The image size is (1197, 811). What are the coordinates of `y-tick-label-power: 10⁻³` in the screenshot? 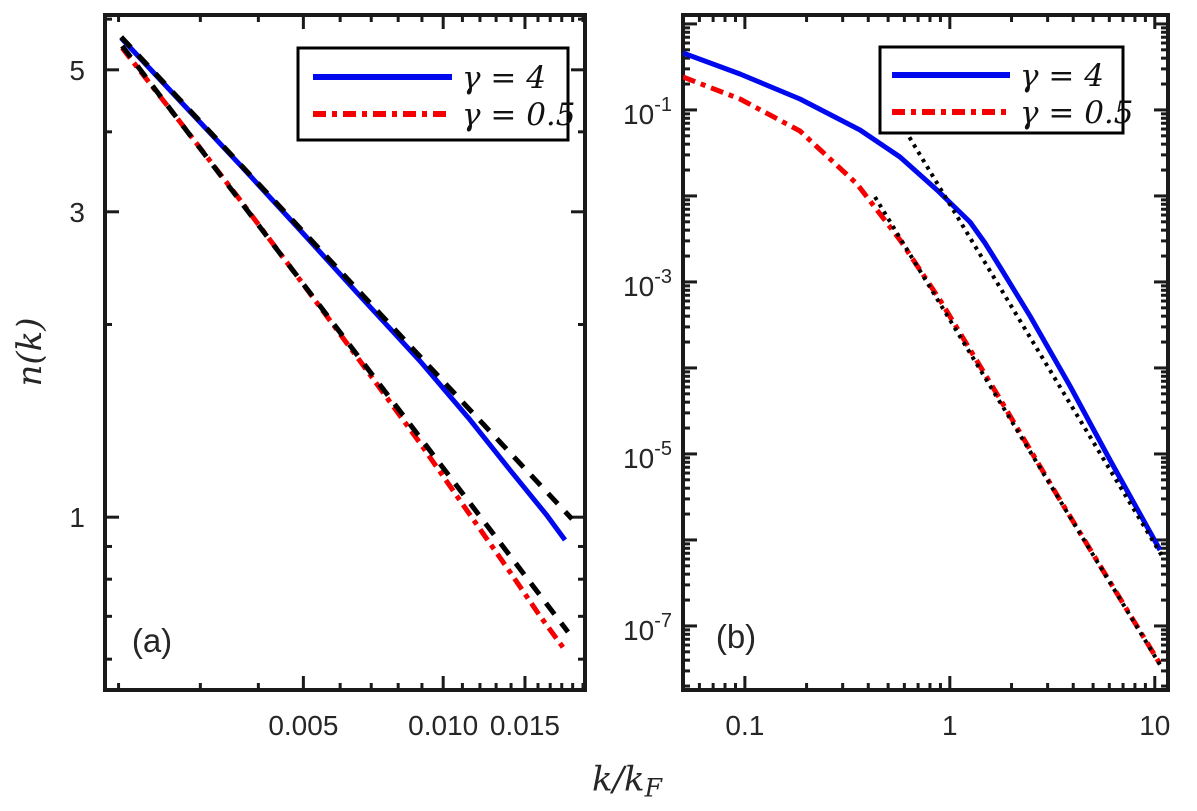 It's located at (647, 284).